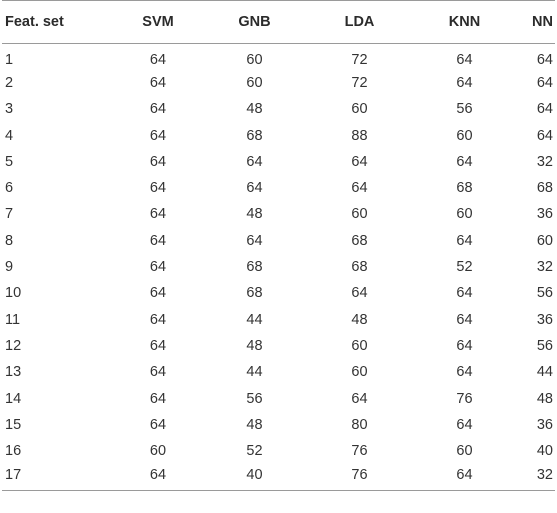 The image size is (557, 513). I want to click on knn-cell: 68, so click(464, 188).